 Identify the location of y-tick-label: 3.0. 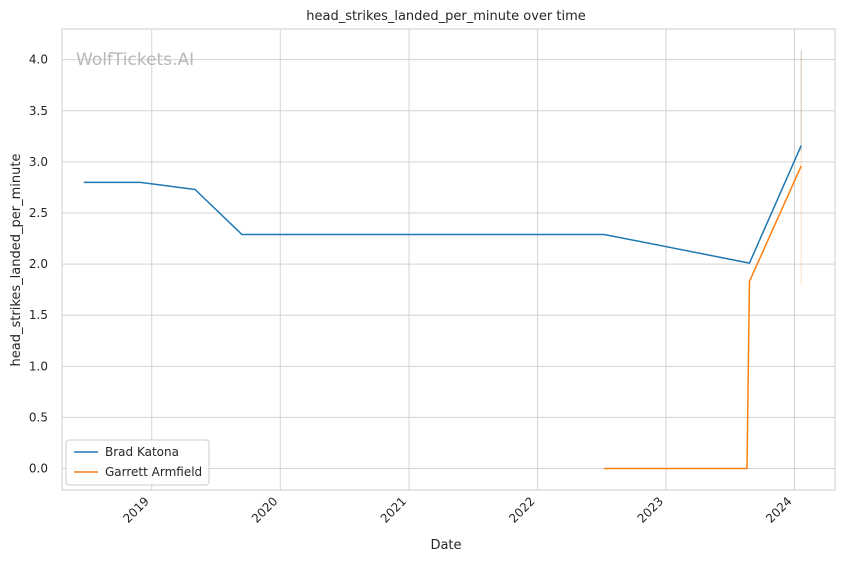
(38, 162).